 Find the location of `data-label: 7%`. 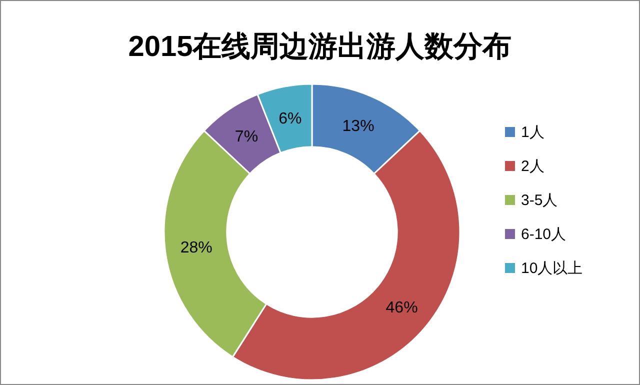

data-label: 7% is located at coordinates (246, 137).